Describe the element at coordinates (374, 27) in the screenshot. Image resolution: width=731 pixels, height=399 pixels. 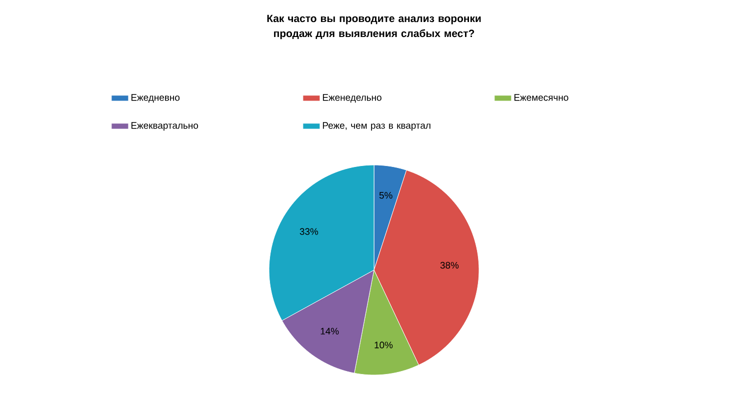
I see `chart-title: Как часто вы проводите анализ воронки продаж для выявления слабых мест?` at that location.